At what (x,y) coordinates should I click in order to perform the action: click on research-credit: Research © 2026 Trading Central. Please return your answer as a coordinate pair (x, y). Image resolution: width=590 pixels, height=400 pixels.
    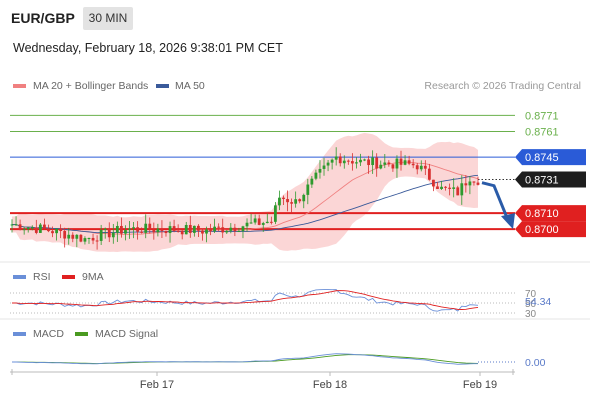
    Looking at the image, I should click on (502, 86).